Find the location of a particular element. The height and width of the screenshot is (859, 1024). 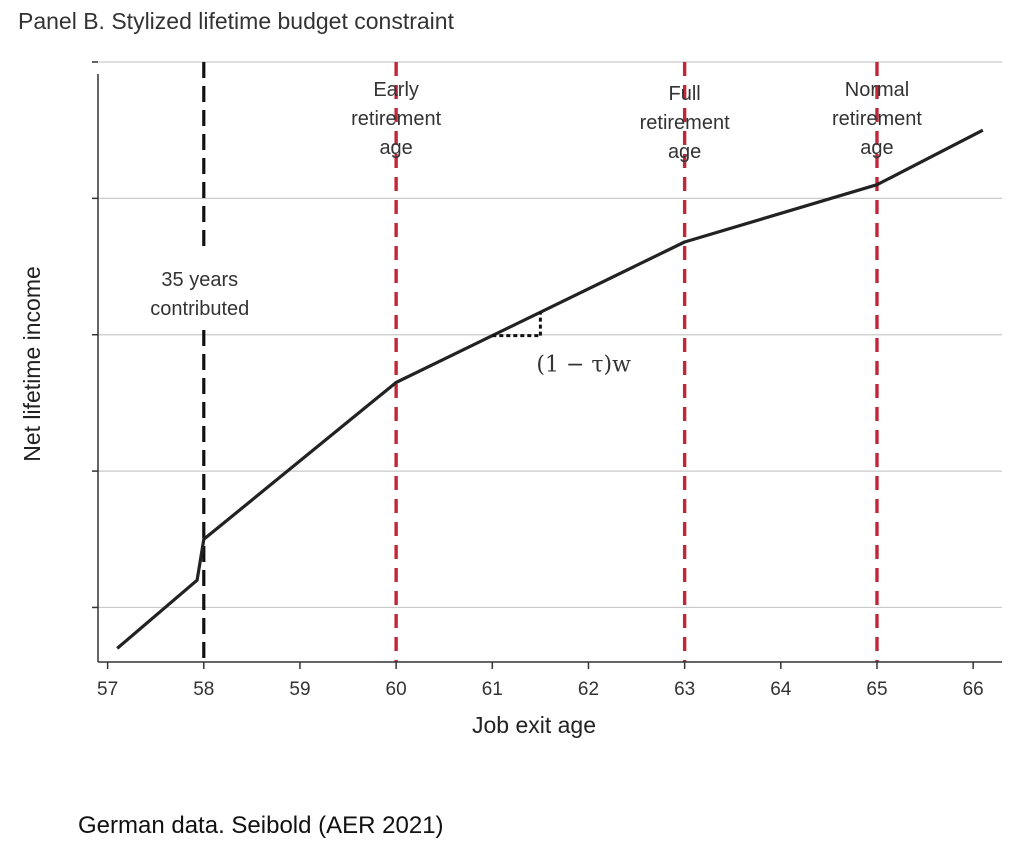

vline-label: contributed is located at coordinates (199, 309).